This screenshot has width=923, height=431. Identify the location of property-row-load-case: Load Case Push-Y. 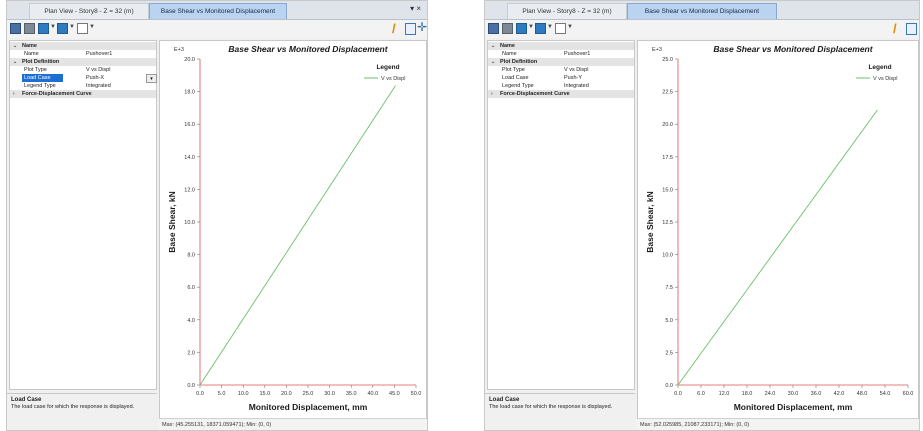
(542, 78).